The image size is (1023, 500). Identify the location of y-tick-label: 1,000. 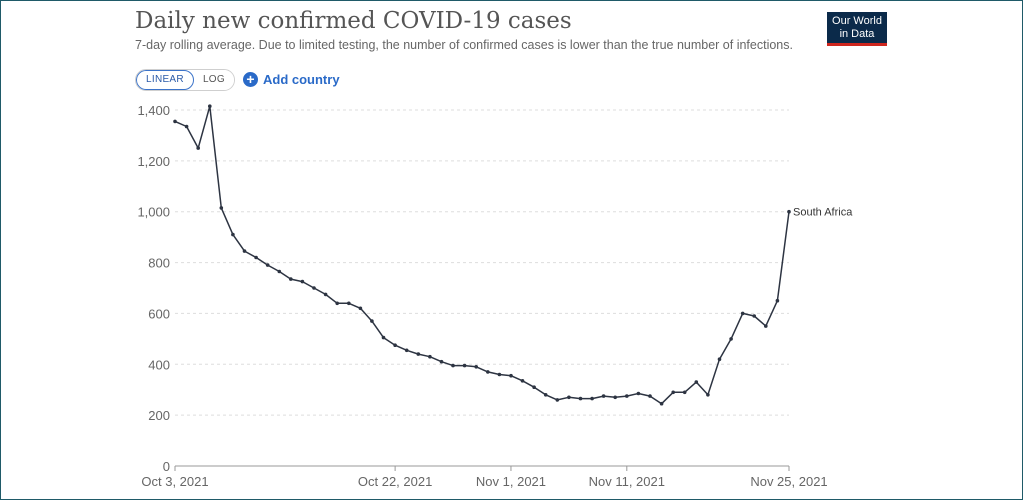
(153, 212).